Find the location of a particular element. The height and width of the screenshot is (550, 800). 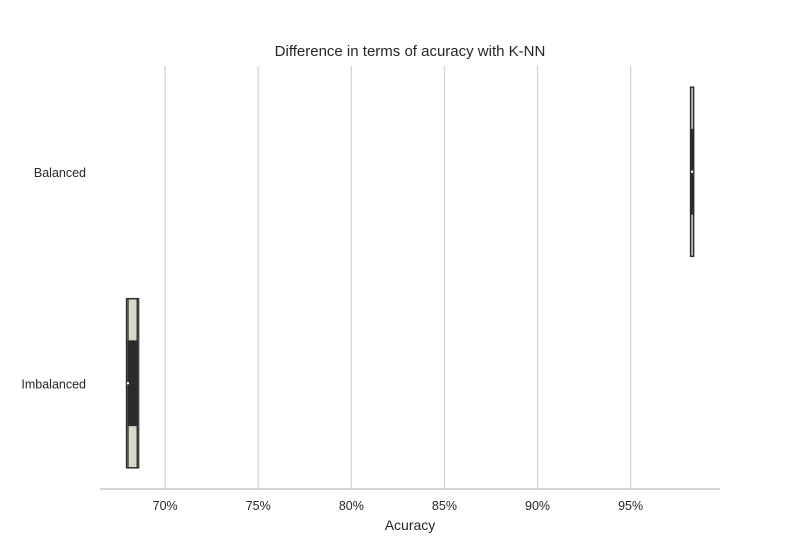

x-tick-label: 75% is located at coordinates (258, 506).